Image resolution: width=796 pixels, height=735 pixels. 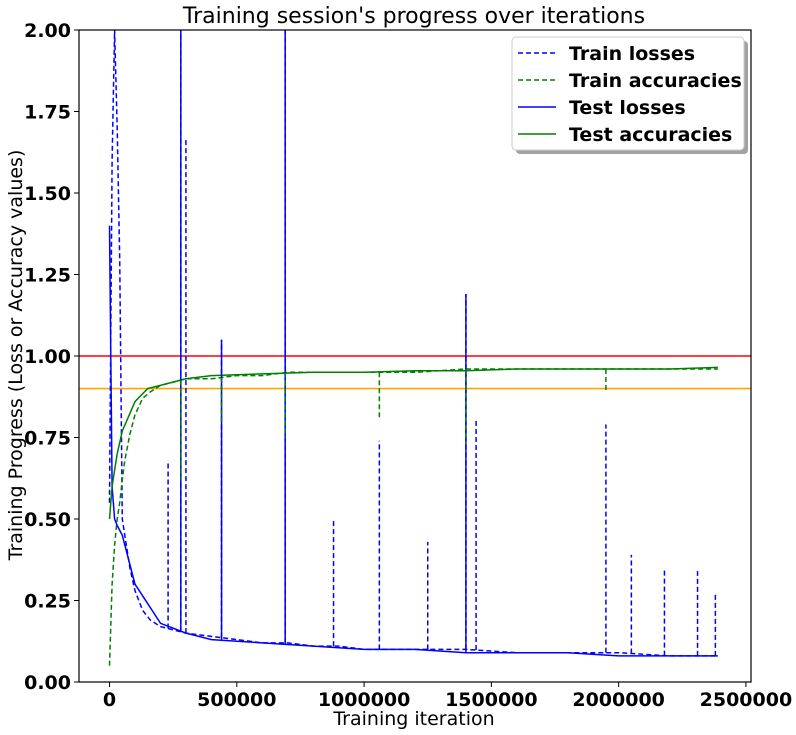 What do you see at coordinates (47, 31) in the screenshot?
I see `y-tick-label: 2.00` at bounding box center [47, 31].